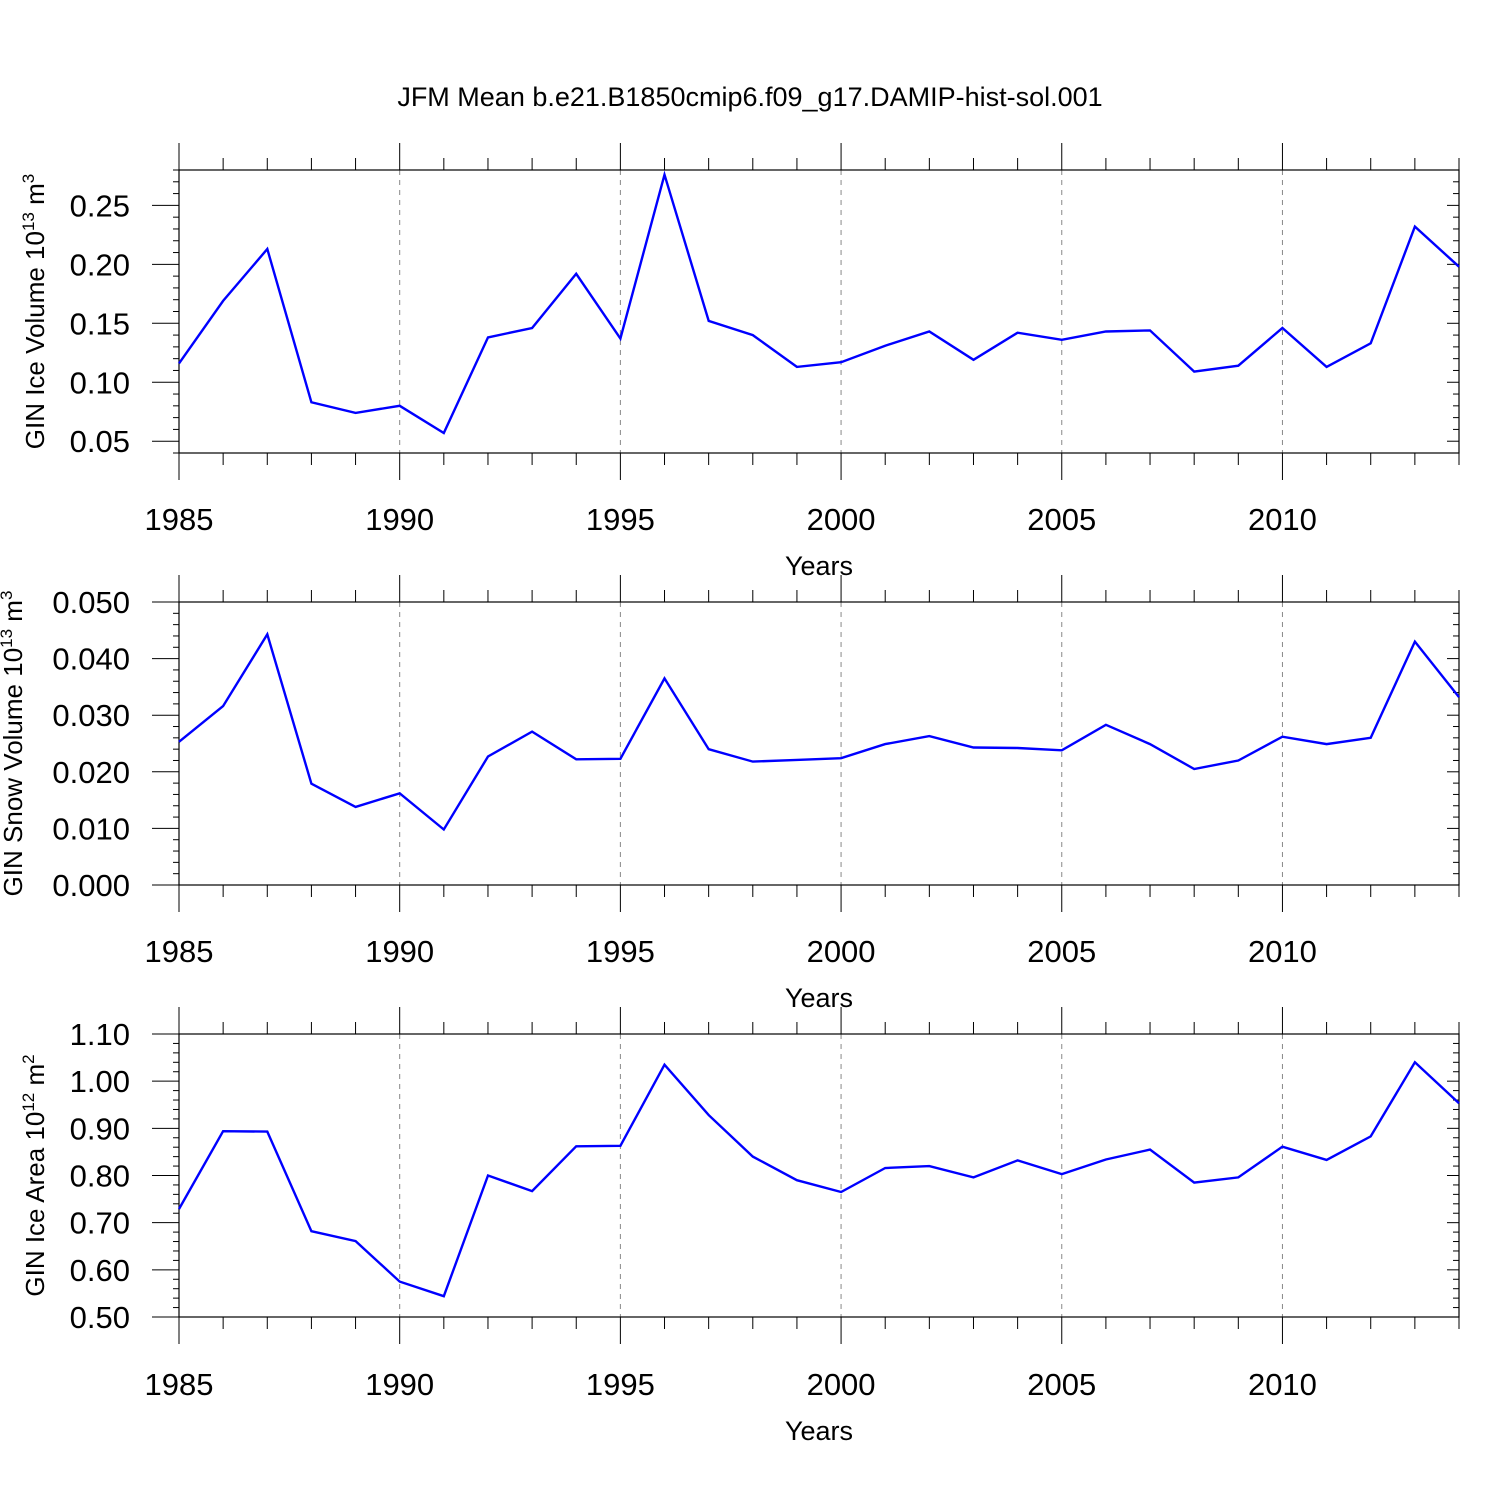 The height and width of the screenshot is (1500, 1500). What do you see at coordinates (100, 1223) in the screenshot?
I see `y-tick-label: 0.70` at bounding box center [100, 1223].